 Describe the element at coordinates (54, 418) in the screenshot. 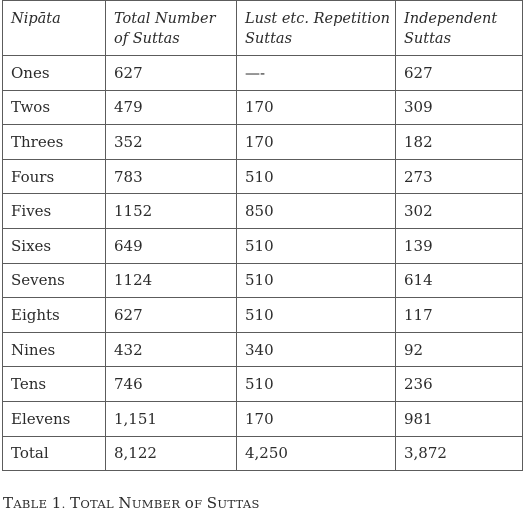

I see `cell-nipata: Elevens` at that location.